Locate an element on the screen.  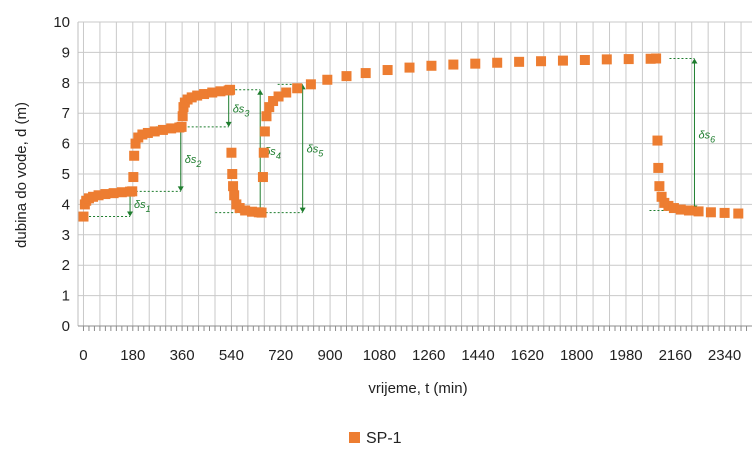
y-tick-label: 8 is located at coordinates (66, 83).